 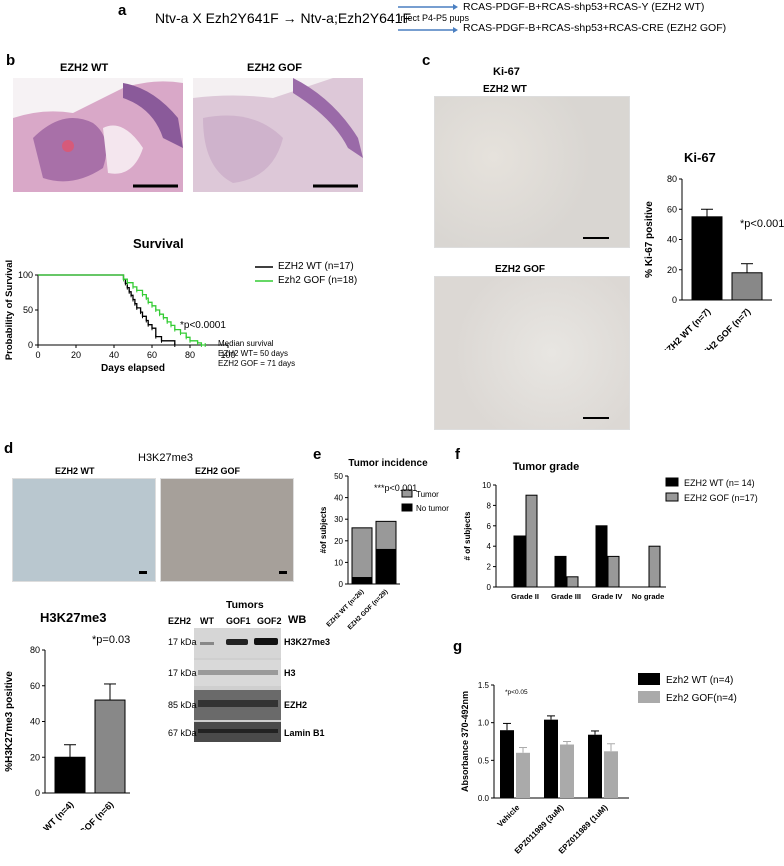 I want to click on y-tick-label: 2, so click(x=489, y=567).